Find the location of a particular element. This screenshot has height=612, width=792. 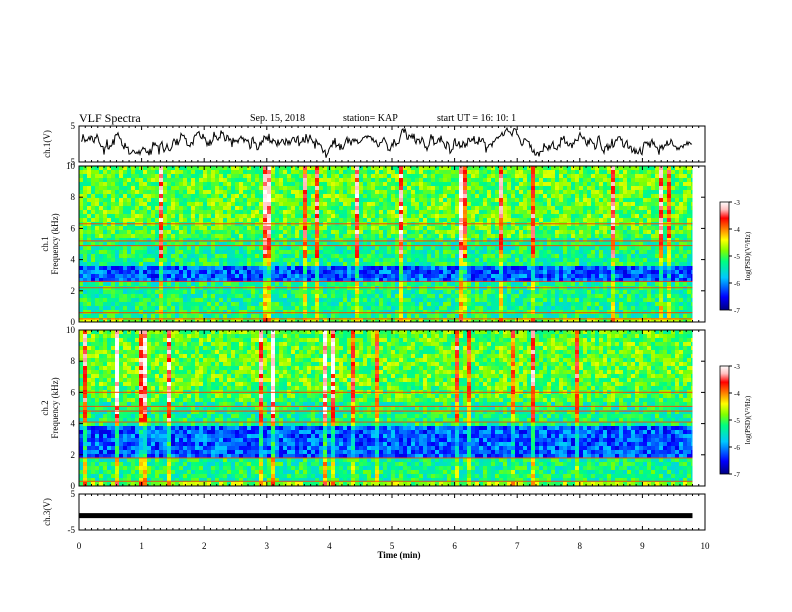

ch2-spectrogram-ytick-6: 6 is located at coordinates (73, 392).